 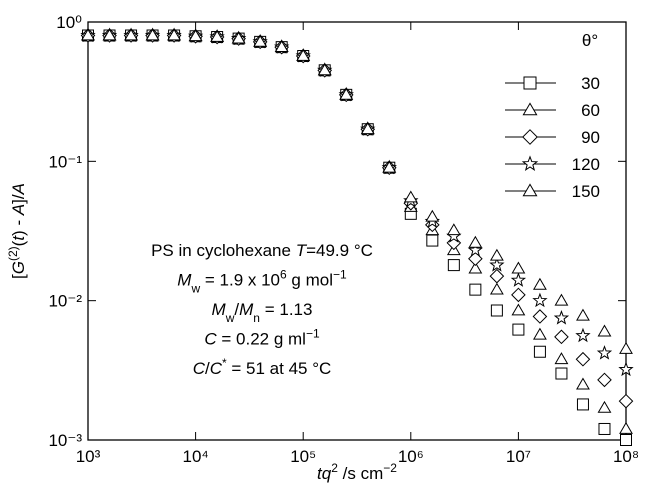 I want to click on x-tick-label: 10⁶, so click(x=411, y=456).